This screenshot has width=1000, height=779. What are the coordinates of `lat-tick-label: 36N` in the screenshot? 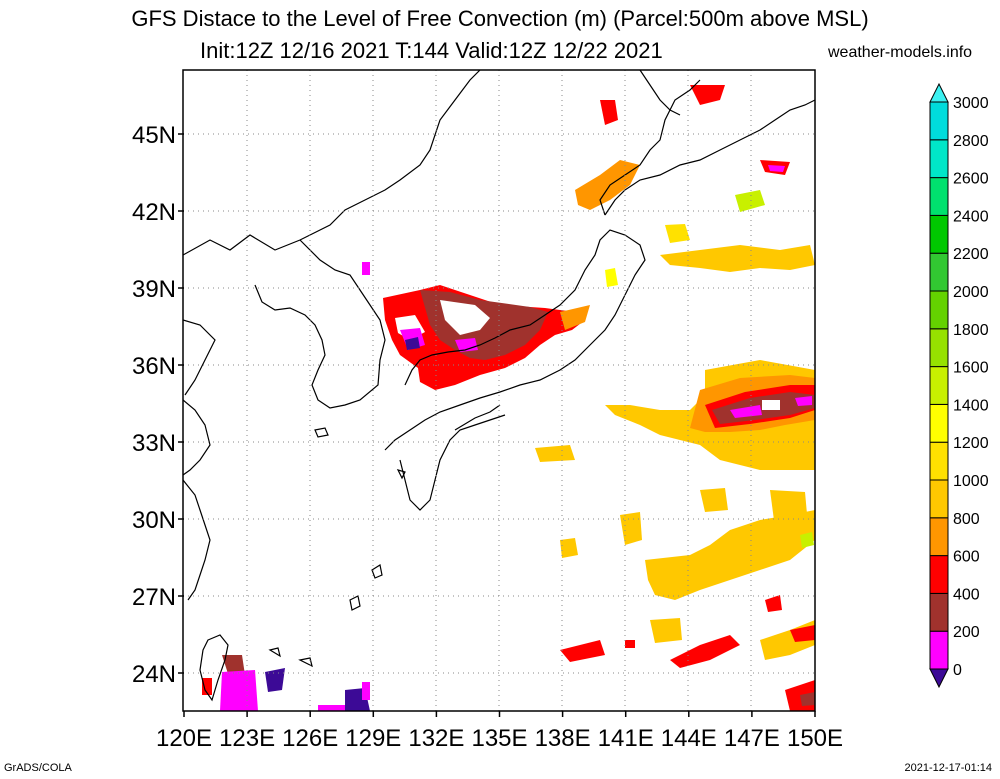 It's located at (154, 366).